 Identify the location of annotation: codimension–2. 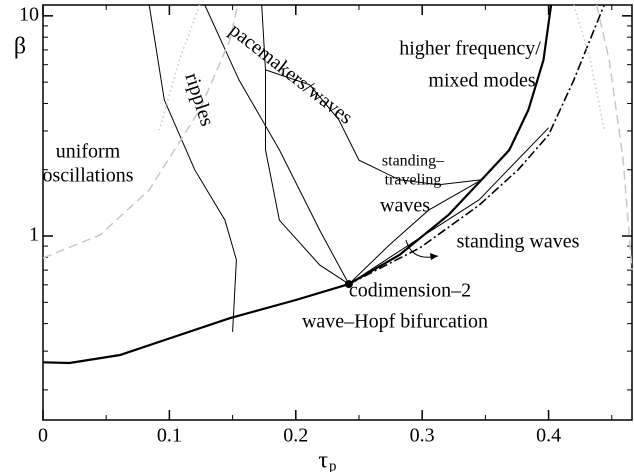
(410, 291).